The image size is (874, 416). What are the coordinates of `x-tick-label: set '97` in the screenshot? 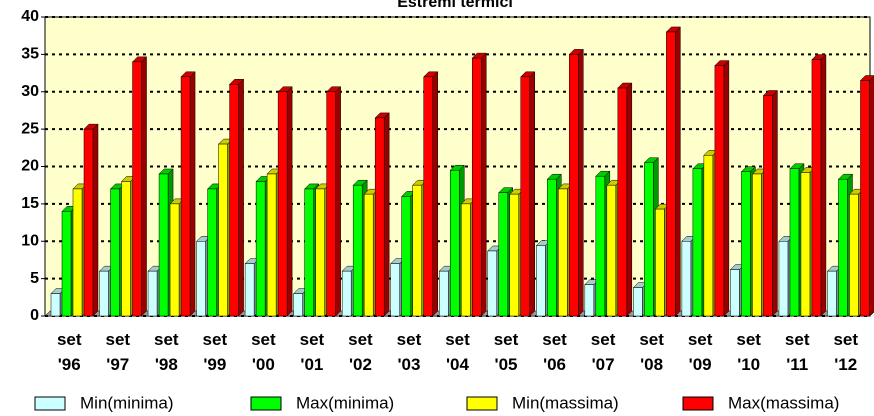 It's located at (118, 352).